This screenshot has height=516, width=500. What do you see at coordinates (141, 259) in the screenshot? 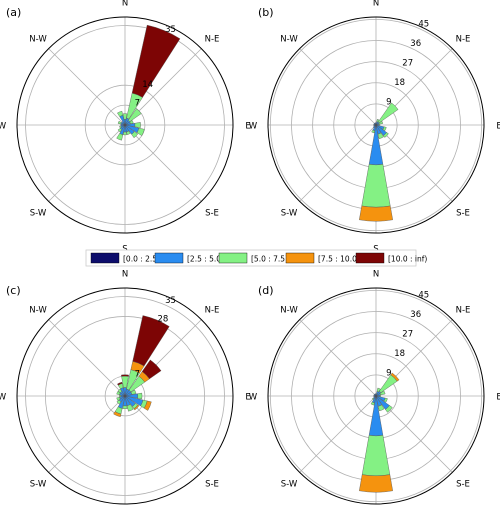
I see `legend-label-0: [0.0 : 2.5)` at bounding box center [141, 259].